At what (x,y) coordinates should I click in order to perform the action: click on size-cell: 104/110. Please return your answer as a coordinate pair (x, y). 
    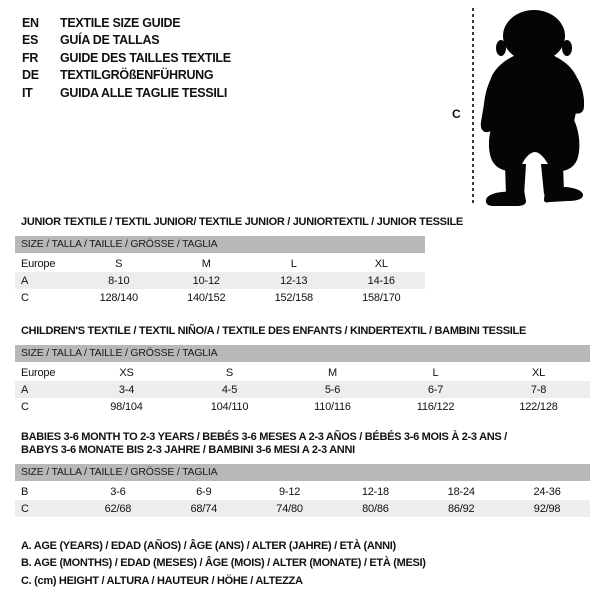
    Looking at the image, I should click on (229, 406).